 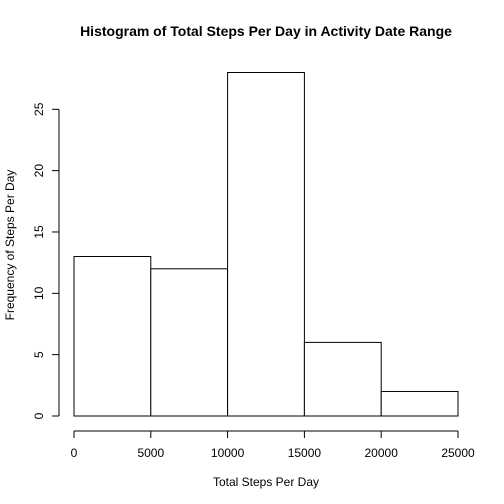 What do you see at coordinates (150, 453) in the screenshot?
I see `x-tick-label-1: 5000` at bounding box center [150, 453].